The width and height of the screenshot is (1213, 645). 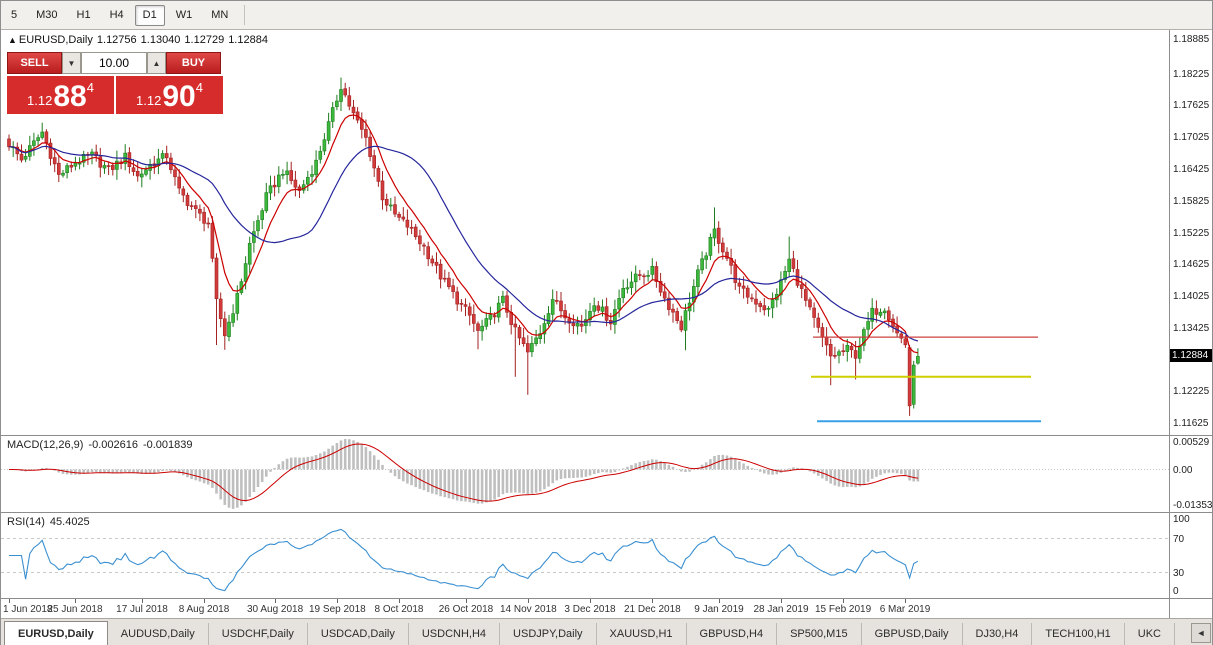 I want to click on rsi-indicator-name: RSI(14), so click(x=26, y=522).